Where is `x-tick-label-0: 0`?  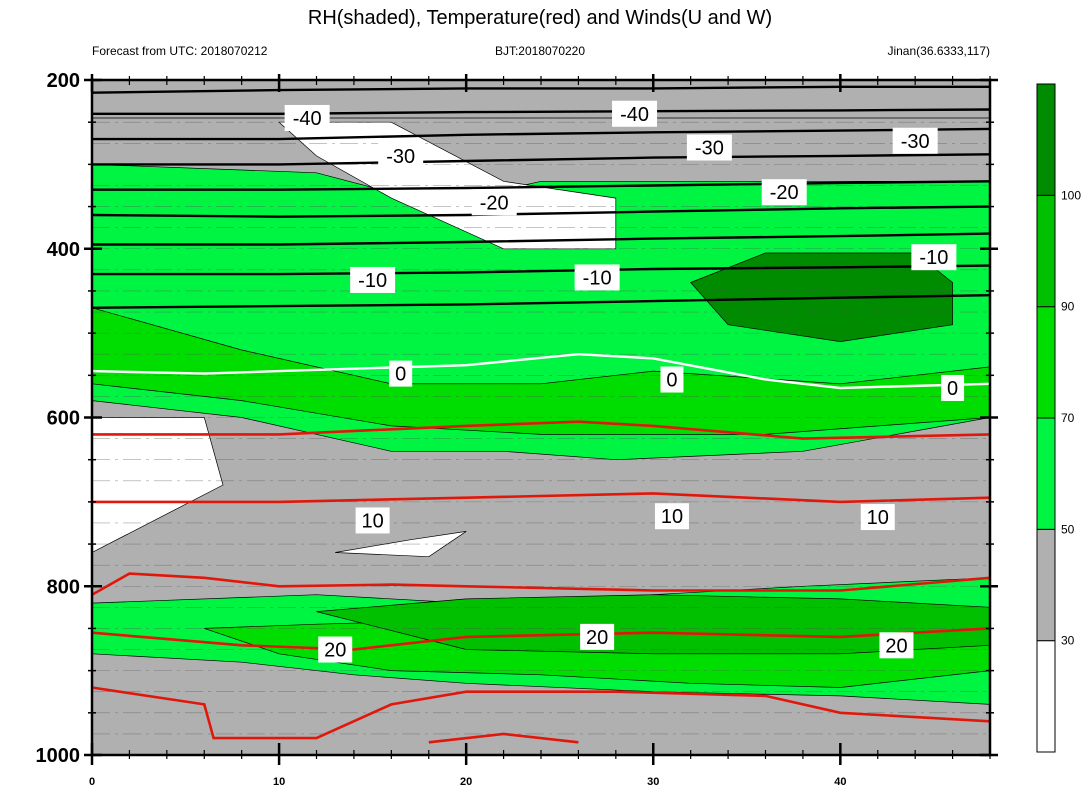 x-tick-label-0: 0 is located at coordinates (92, 782).